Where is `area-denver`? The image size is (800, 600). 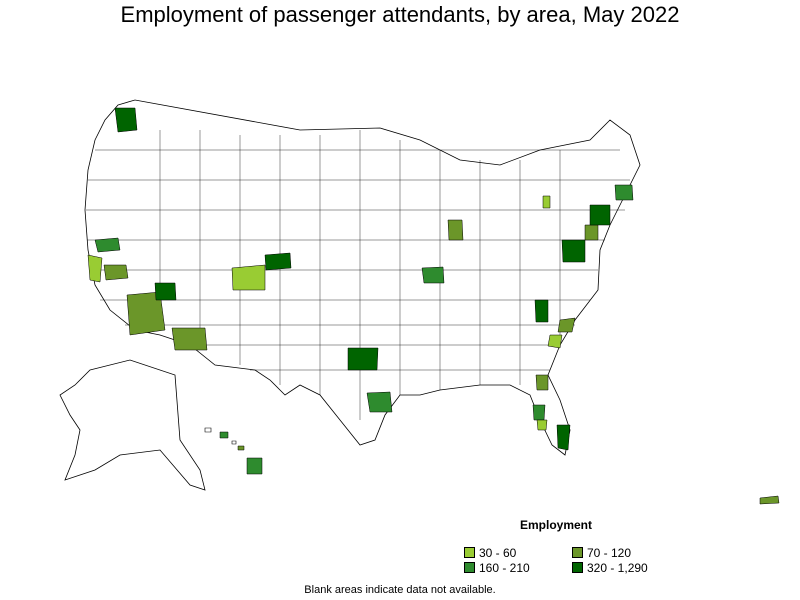 area-denver is located at coordinates (278, 261).